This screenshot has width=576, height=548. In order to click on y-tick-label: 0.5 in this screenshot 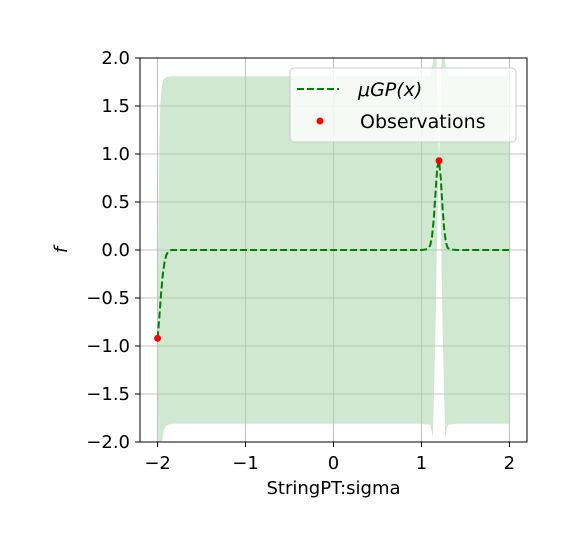, I will do `click(115, 202)`.